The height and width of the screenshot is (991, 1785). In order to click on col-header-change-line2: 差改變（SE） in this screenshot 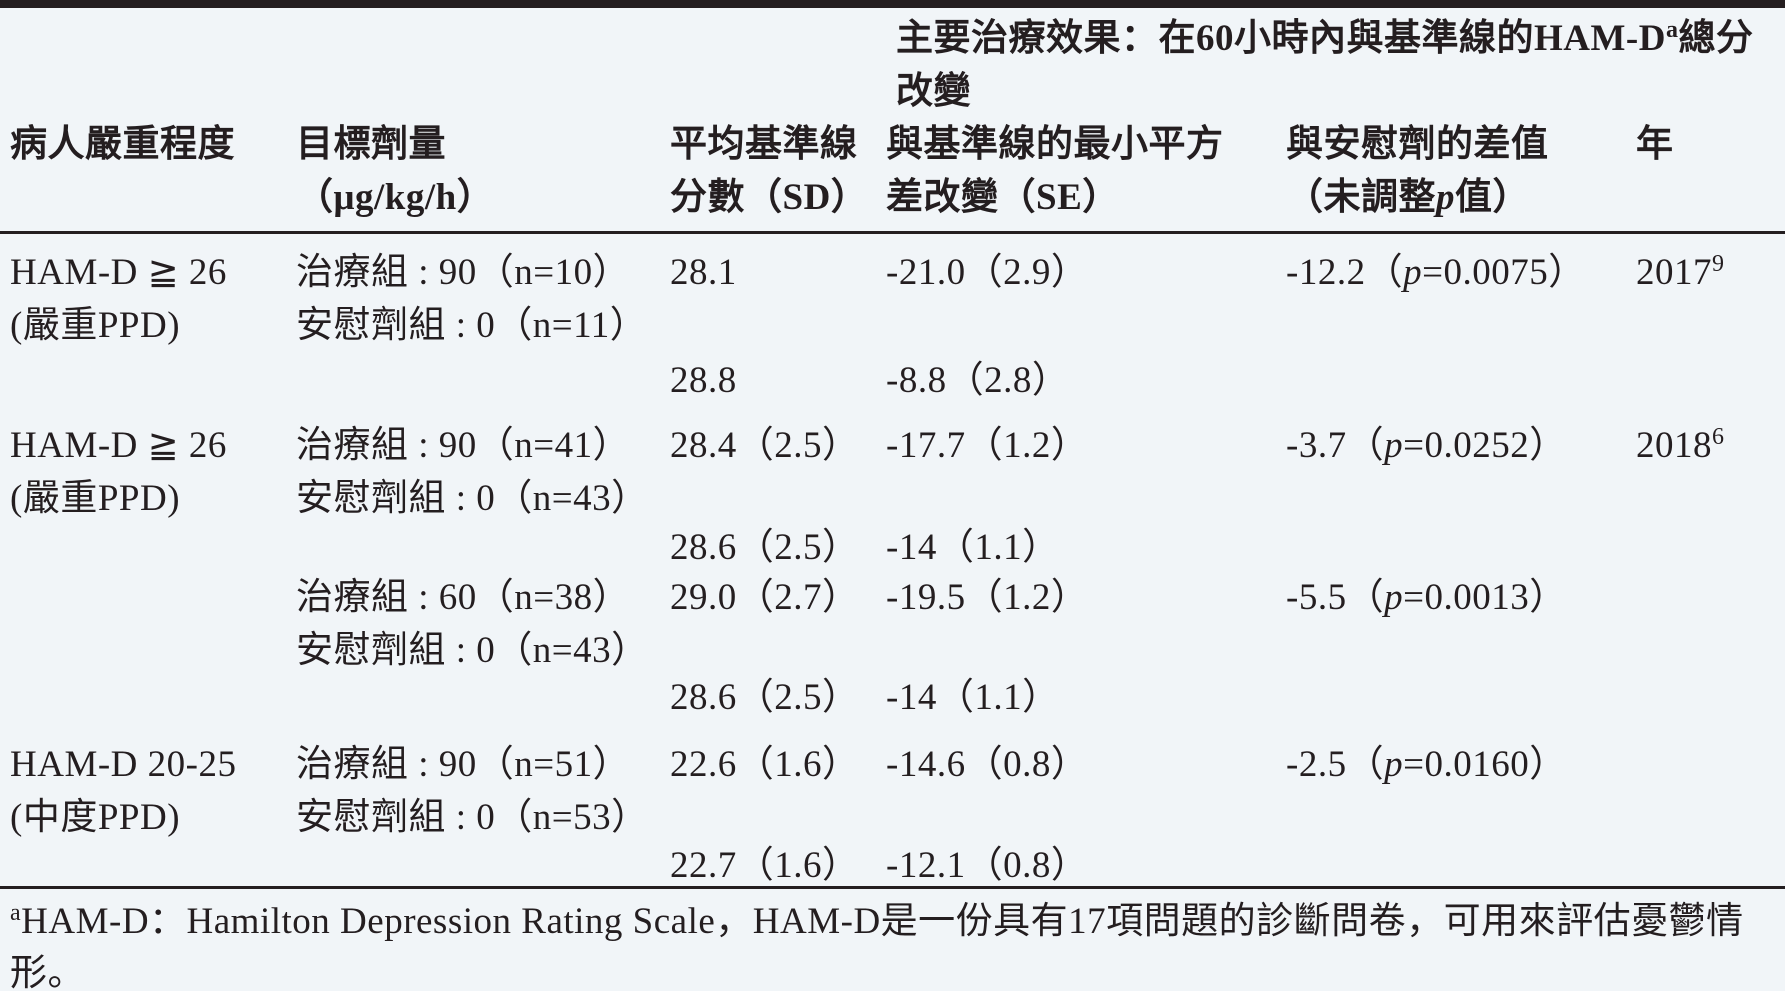, I will do `click(1003, 197)`.